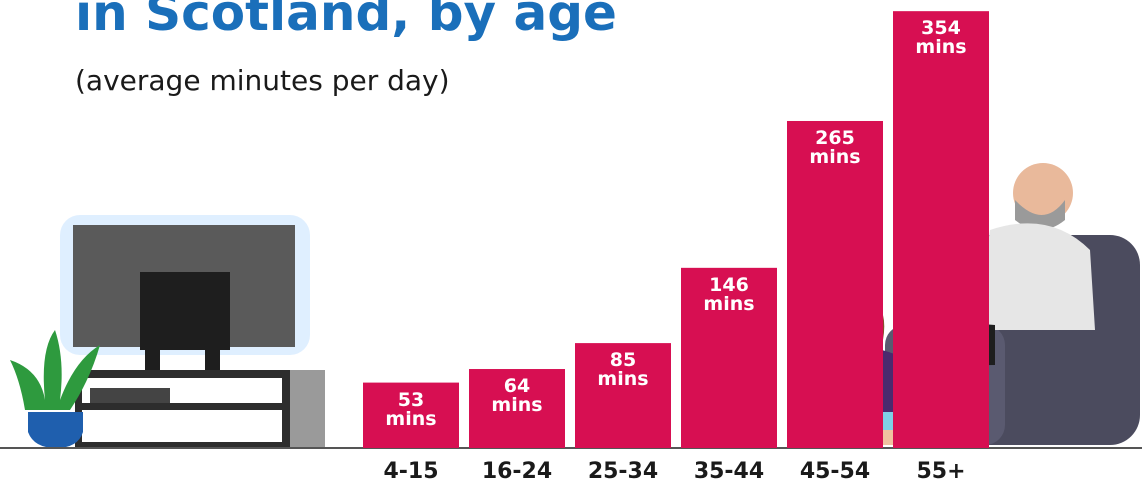  Describe the element at coordinates (835, 470) in the screenshot. I see `x-tick-label: 45-54` at that location.